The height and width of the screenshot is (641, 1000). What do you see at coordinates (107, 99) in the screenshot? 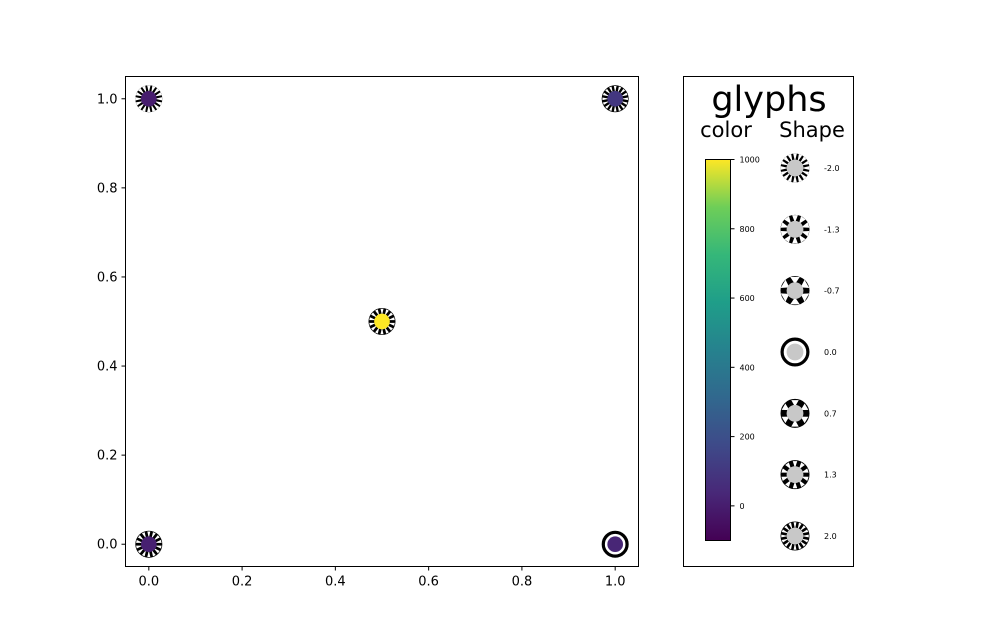
I see `y-tick-label: 1.0` at bounding box center [107, 99].